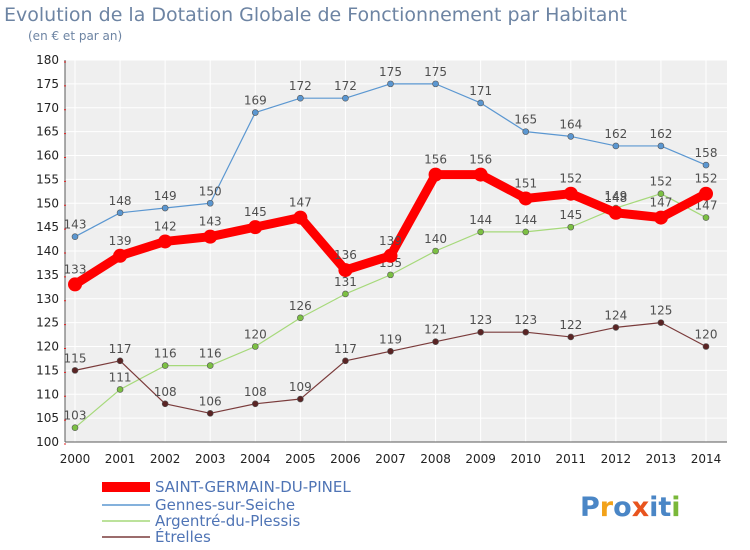 The image size is (750, 550). What do you see at coordinates (390, 459) in the screenshot?
I see `x-tick-label: 2007` at bounding box center [390, 459].